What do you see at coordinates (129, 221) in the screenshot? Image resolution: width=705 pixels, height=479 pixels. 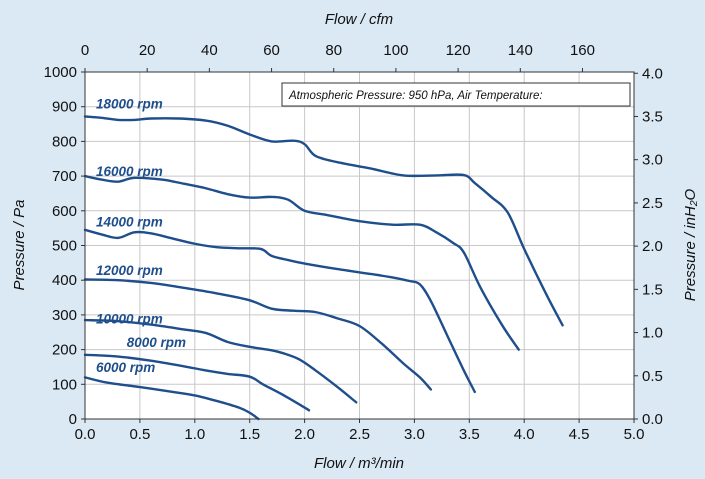 I see `series-label-14000-rpm: 14000 rpm` at bounding box center [129, 221].